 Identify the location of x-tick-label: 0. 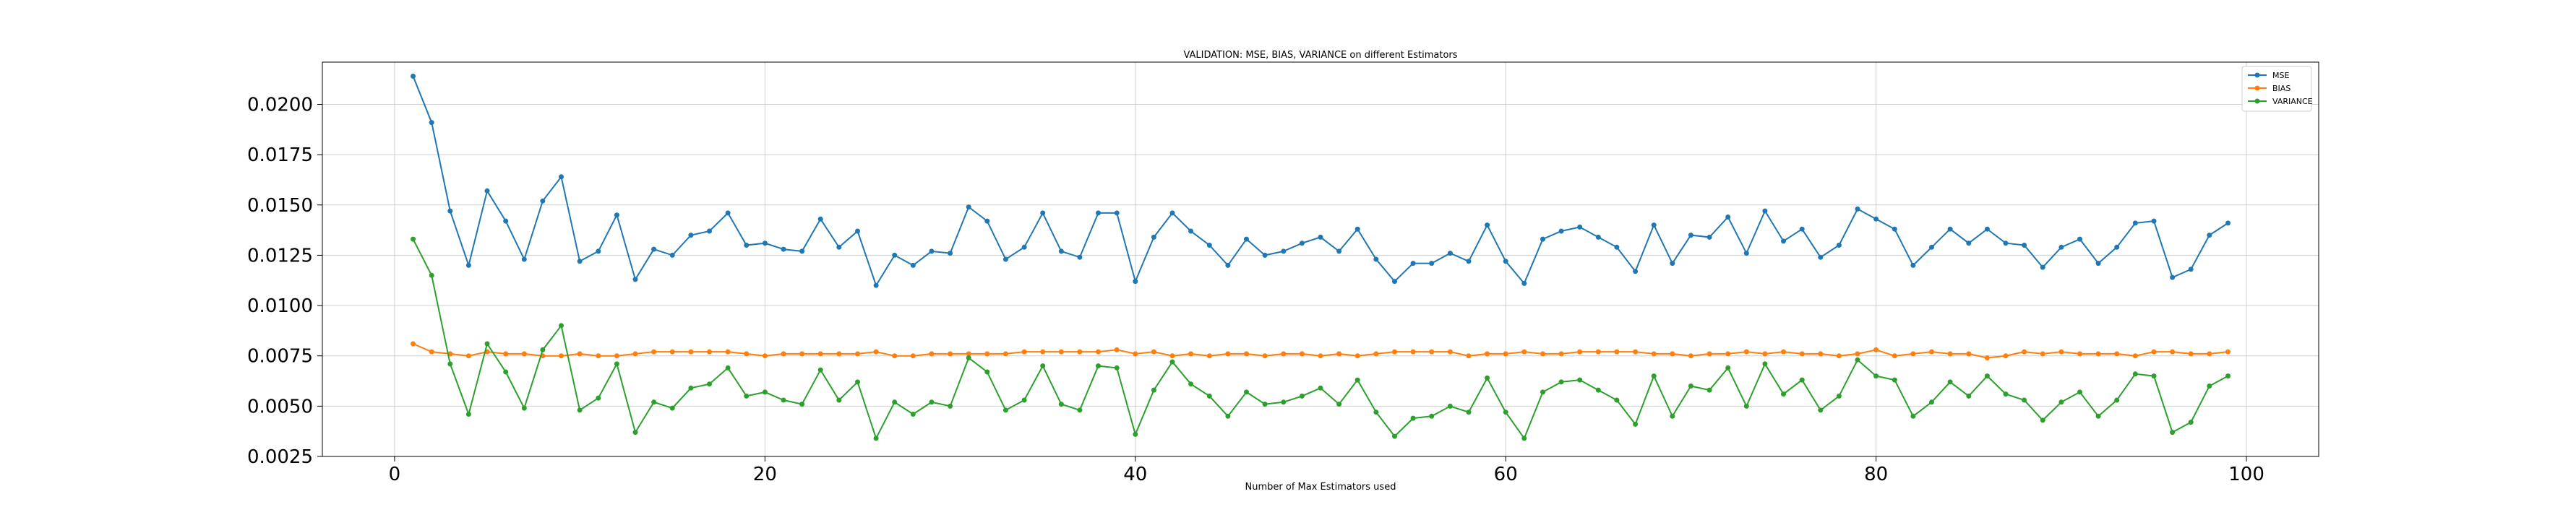
(395, 474).